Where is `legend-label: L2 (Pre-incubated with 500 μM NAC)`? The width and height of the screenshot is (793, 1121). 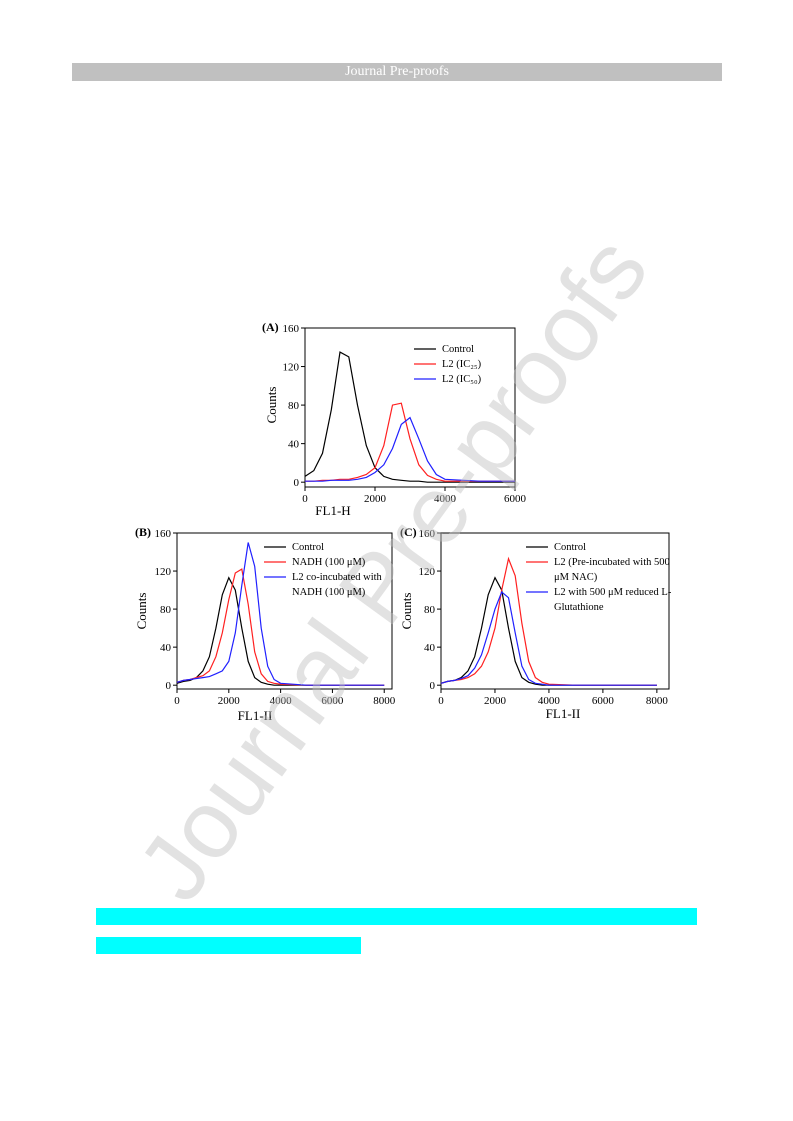
legend-label: L2 (Pre-incubated with 500 μM NAC) is located at coordinates (612, 570).